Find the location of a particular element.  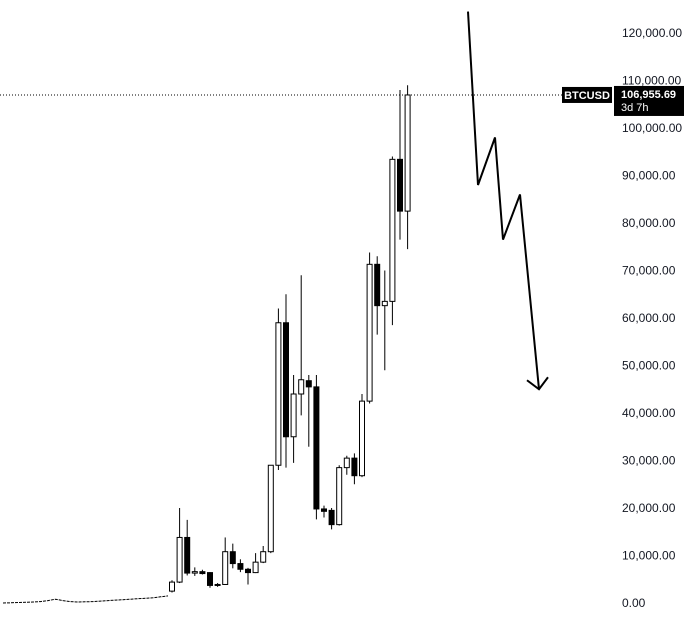

projection-line is located at coordinates (503, 200).